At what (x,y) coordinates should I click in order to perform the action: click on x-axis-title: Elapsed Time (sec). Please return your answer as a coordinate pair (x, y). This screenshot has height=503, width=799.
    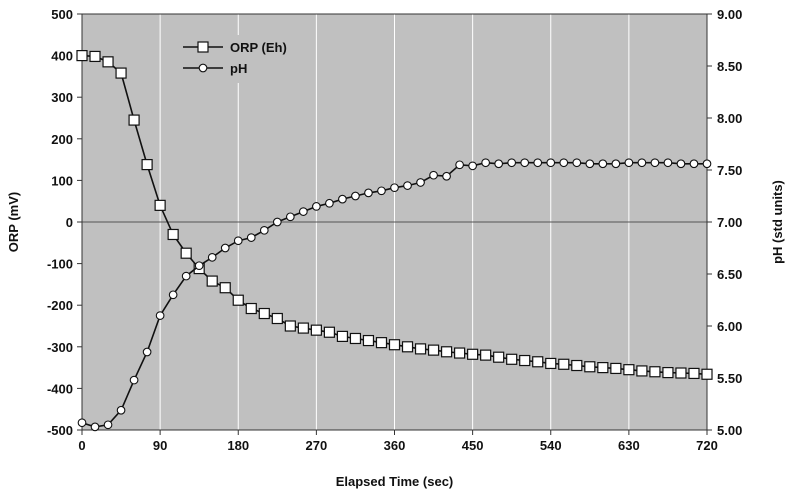
    Looking at the image, I should click on (395, 481).